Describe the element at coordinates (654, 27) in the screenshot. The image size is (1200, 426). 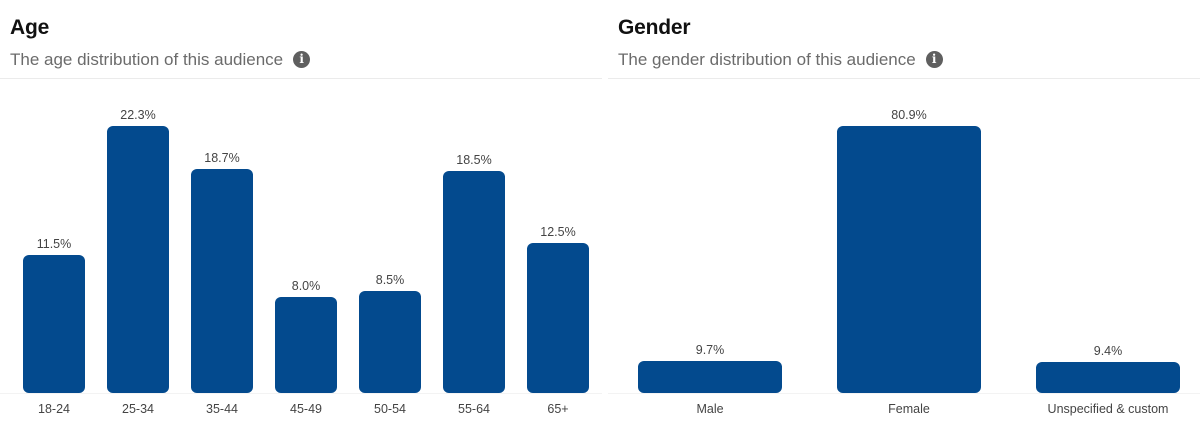
I see `gender-title: Gender` at that location.